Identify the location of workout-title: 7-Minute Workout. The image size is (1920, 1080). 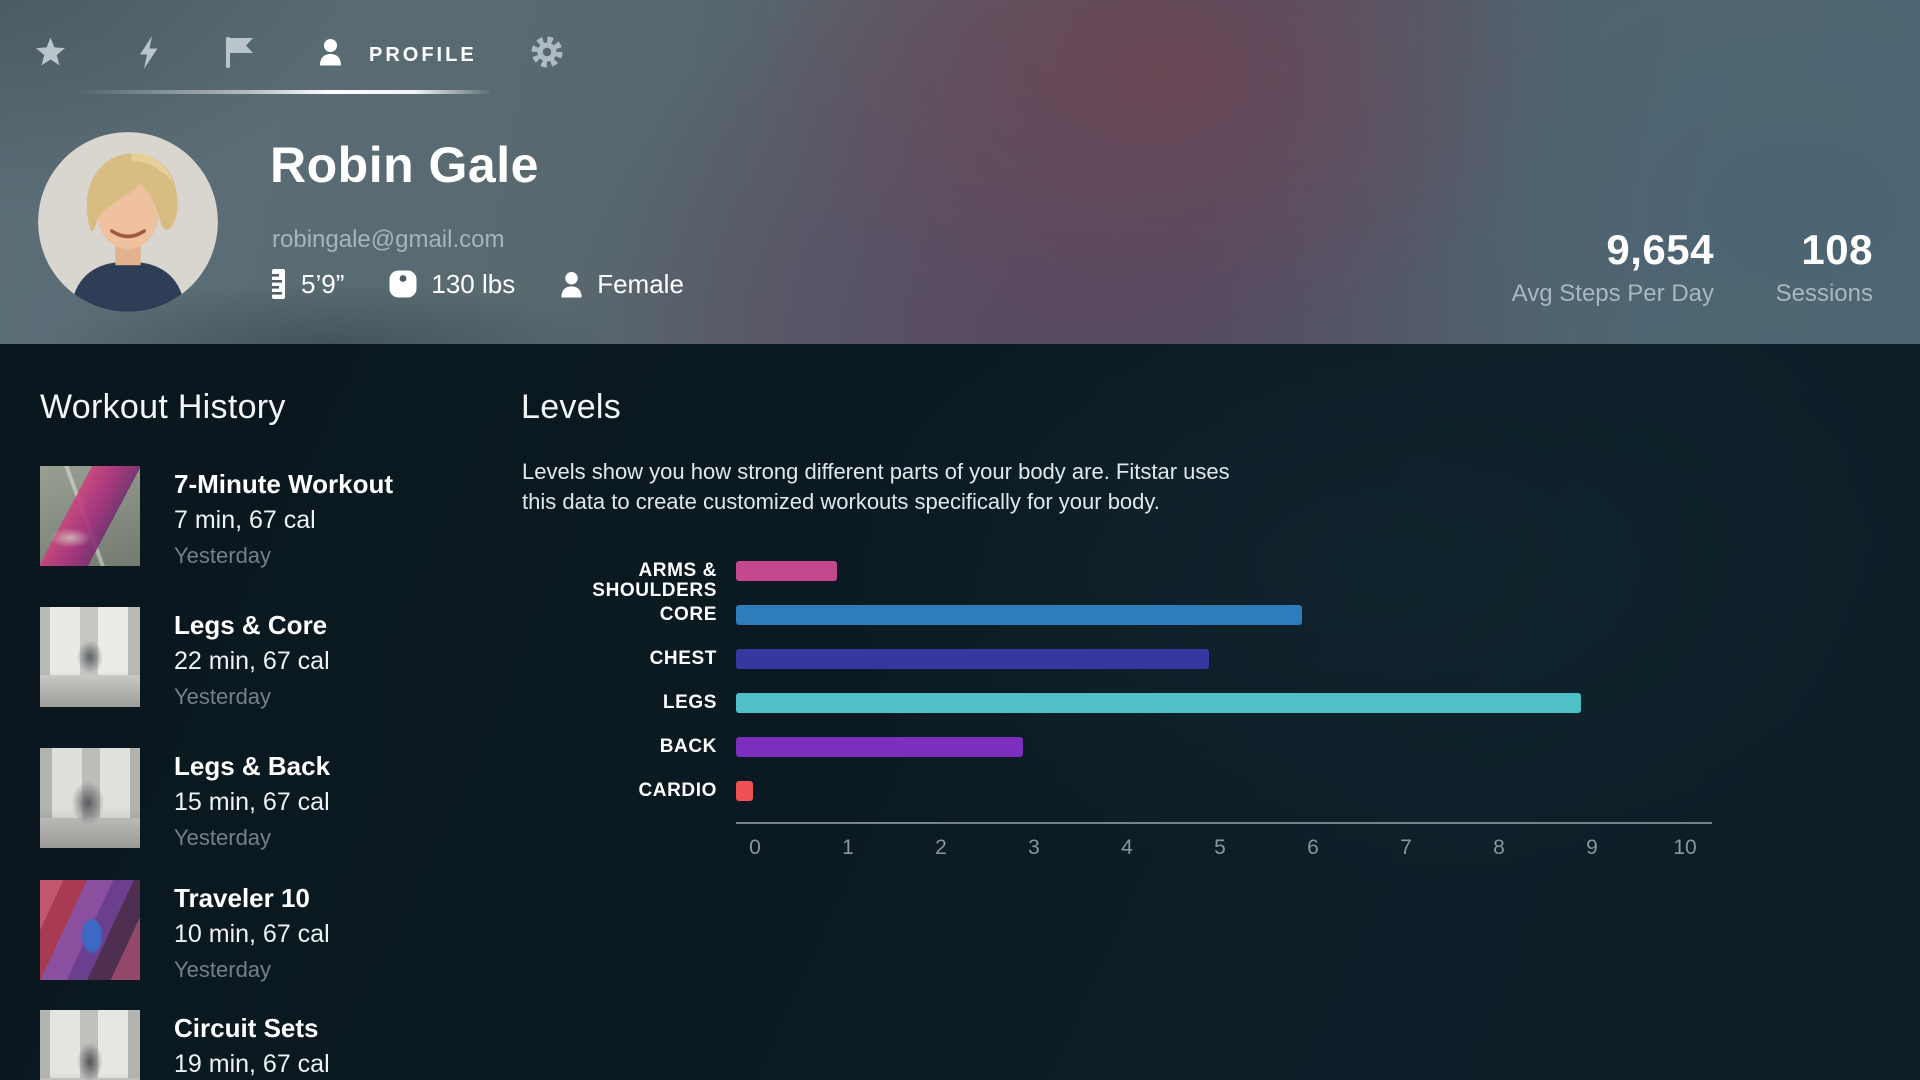
(284, 484).